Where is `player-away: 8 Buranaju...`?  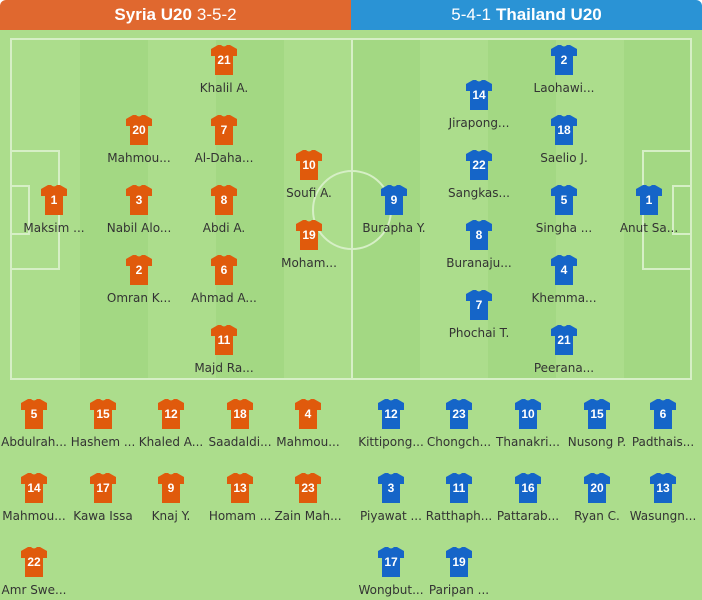 player-away: 8 Buranaju... is located at coordinates (479, 244).